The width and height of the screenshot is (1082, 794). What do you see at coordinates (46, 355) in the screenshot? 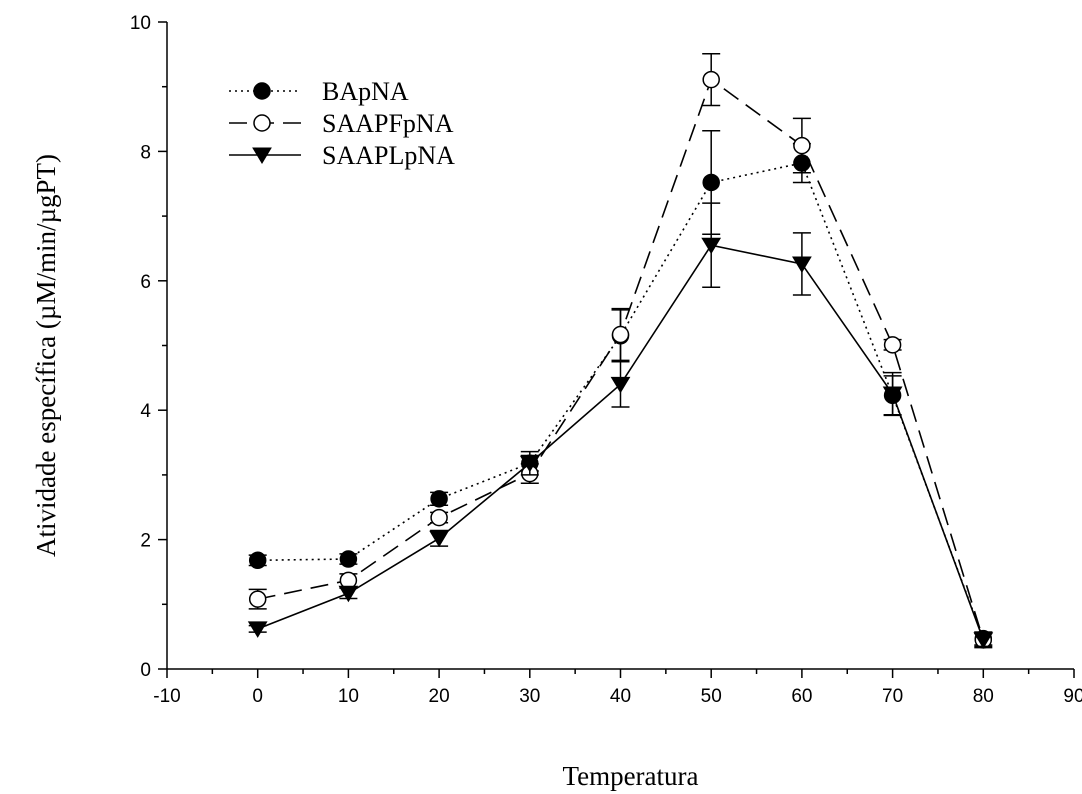
I see `y-axis-label: Atividade específica (µM/min/µgPT)` at bounding box center [46, 355].